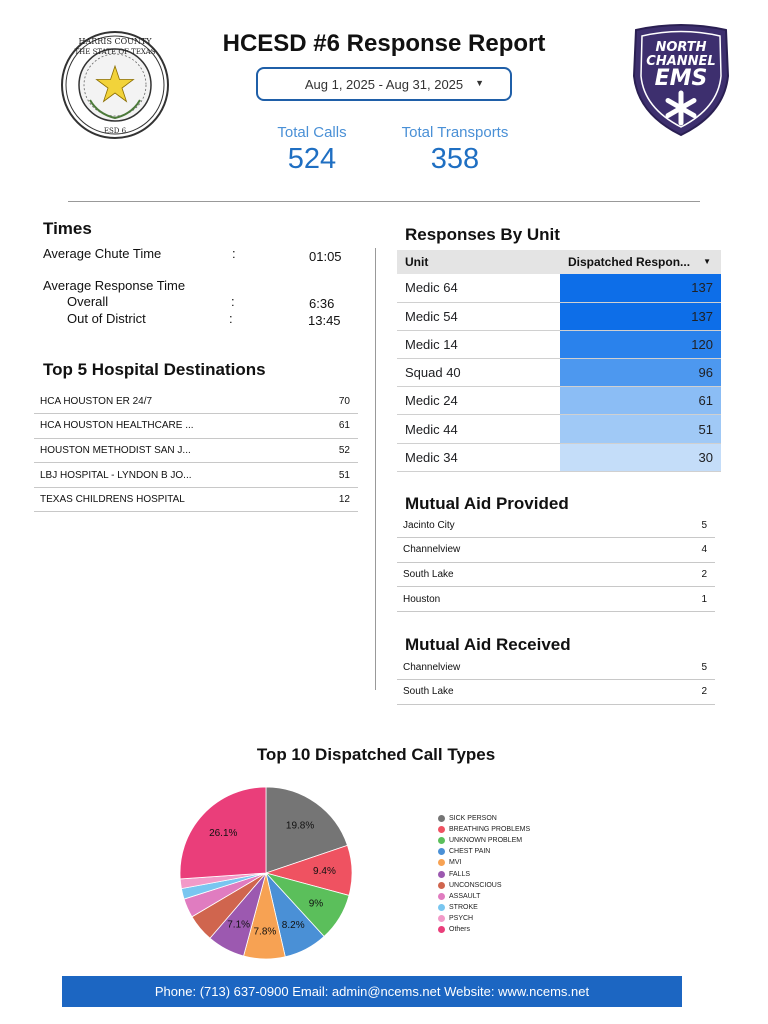  What do you see at coordinates (67, 228) in the screenshot?
I see `times-title: Times` at bounding box center [67, 228].